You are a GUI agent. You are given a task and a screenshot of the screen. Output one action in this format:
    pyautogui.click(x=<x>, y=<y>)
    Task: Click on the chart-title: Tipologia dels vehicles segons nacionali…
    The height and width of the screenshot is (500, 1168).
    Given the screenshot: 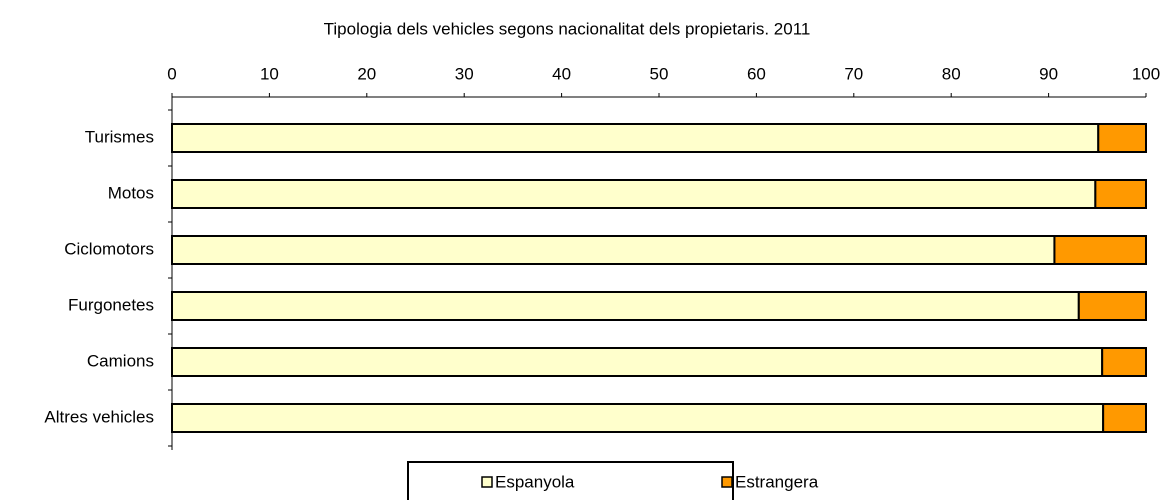 What is the action you would take?
    pyautogui.click(x=567, y=28)
    